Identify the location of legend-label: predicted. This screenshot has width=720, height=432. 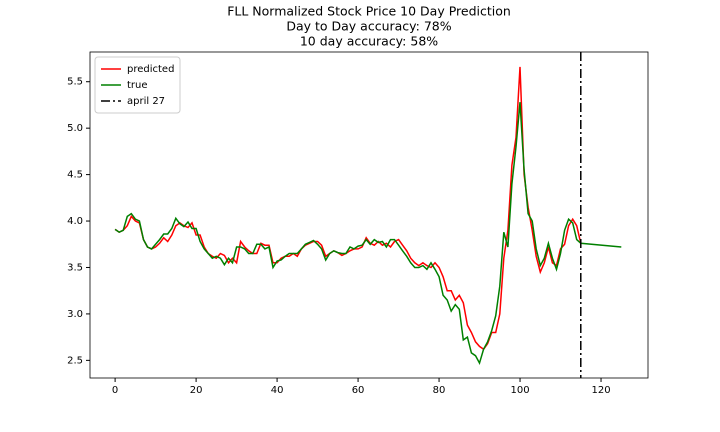
(150, 69).